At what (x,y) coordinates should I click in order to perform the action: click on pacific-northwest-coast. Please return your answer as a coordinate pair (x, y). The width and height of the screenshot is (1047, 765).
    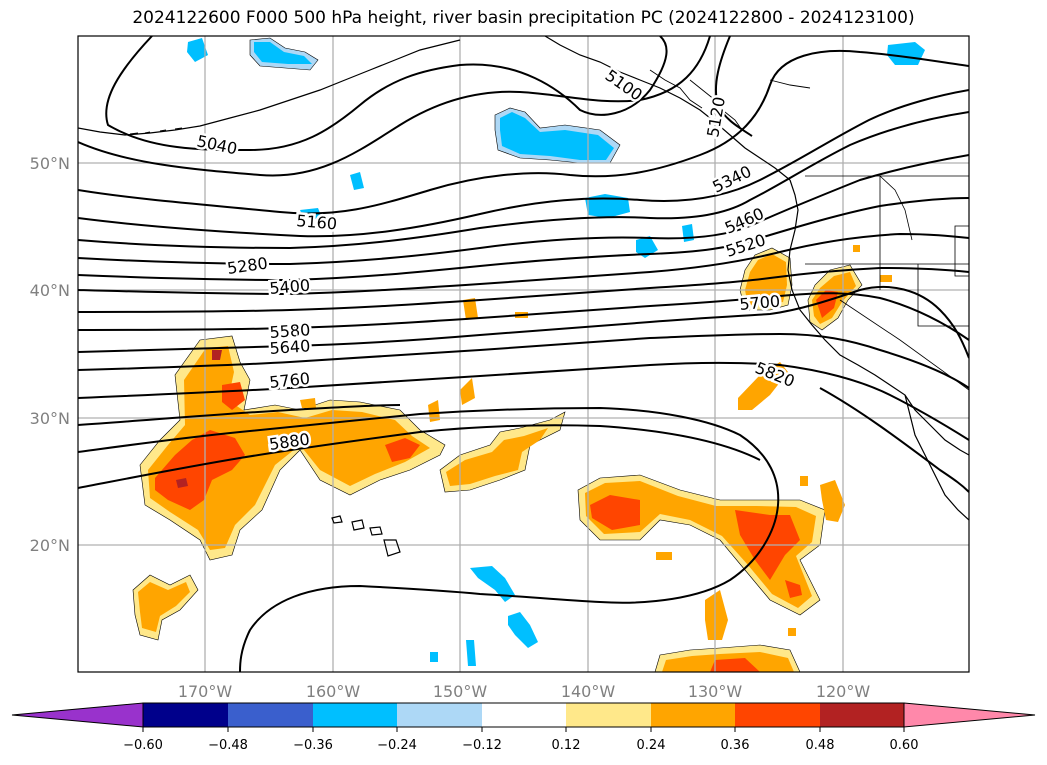
    Looking at the image, I should click on (878, 317).